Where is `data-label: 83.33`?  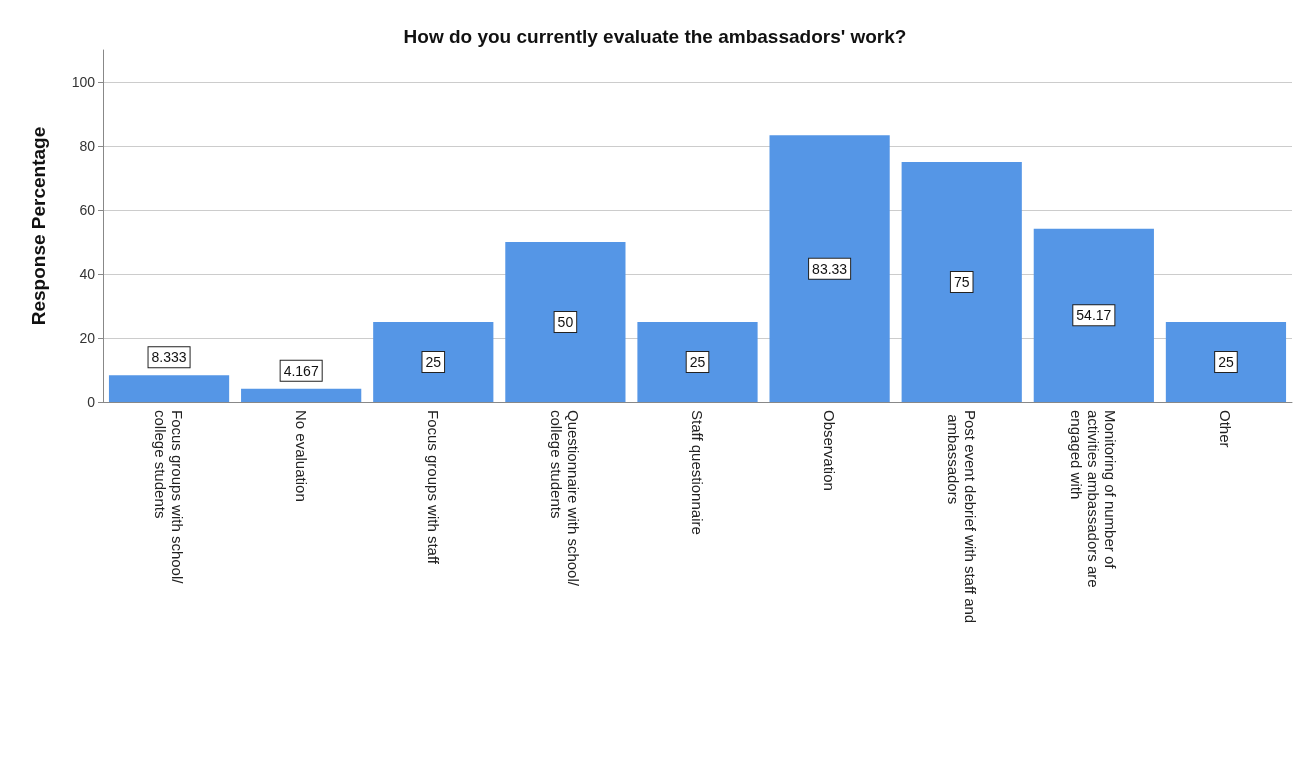 data-label: 83.33 is located at coordinates (830, 268).